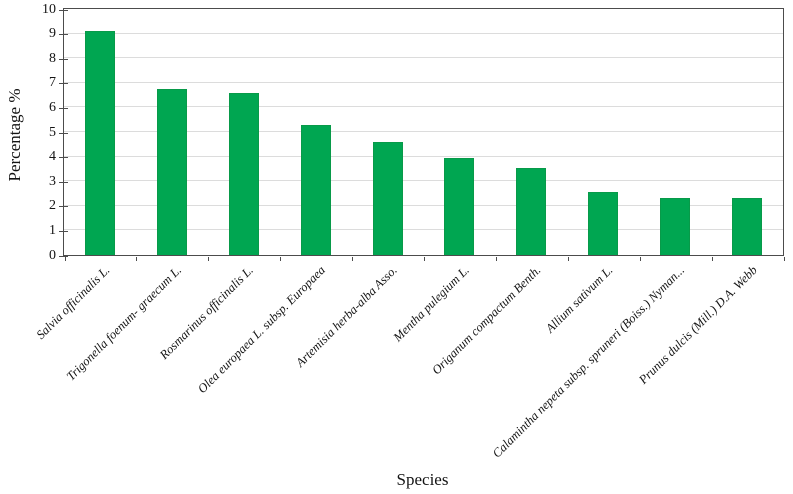 The height and width of the screenshot is (494, 793). What do you see at coordinates (423, 230) in the screenshot?
I see `gridline-y1` at bounding box center [423, 230].